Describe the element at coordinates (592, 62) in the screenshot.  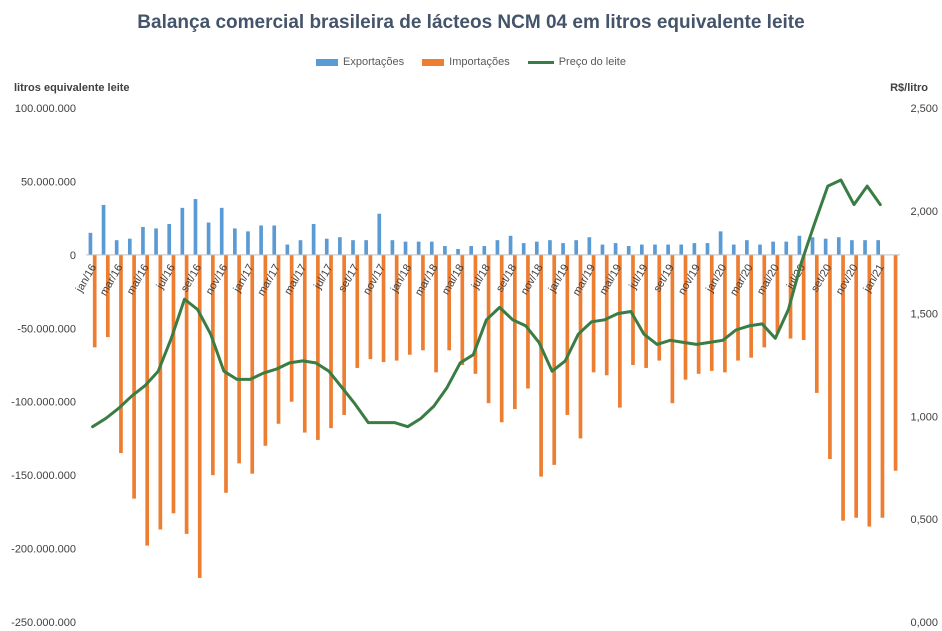
I see `legend-label-preco: Preço do leite` at that location.